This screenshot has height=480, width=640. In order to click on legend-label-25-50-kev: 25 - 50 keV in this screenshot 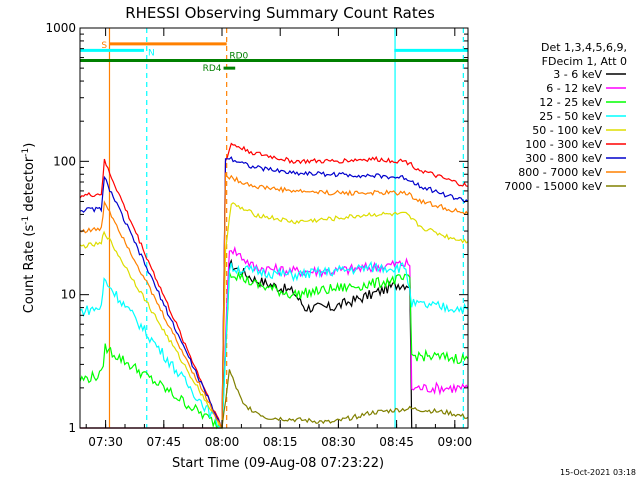, I will do `click(570, 116)`.